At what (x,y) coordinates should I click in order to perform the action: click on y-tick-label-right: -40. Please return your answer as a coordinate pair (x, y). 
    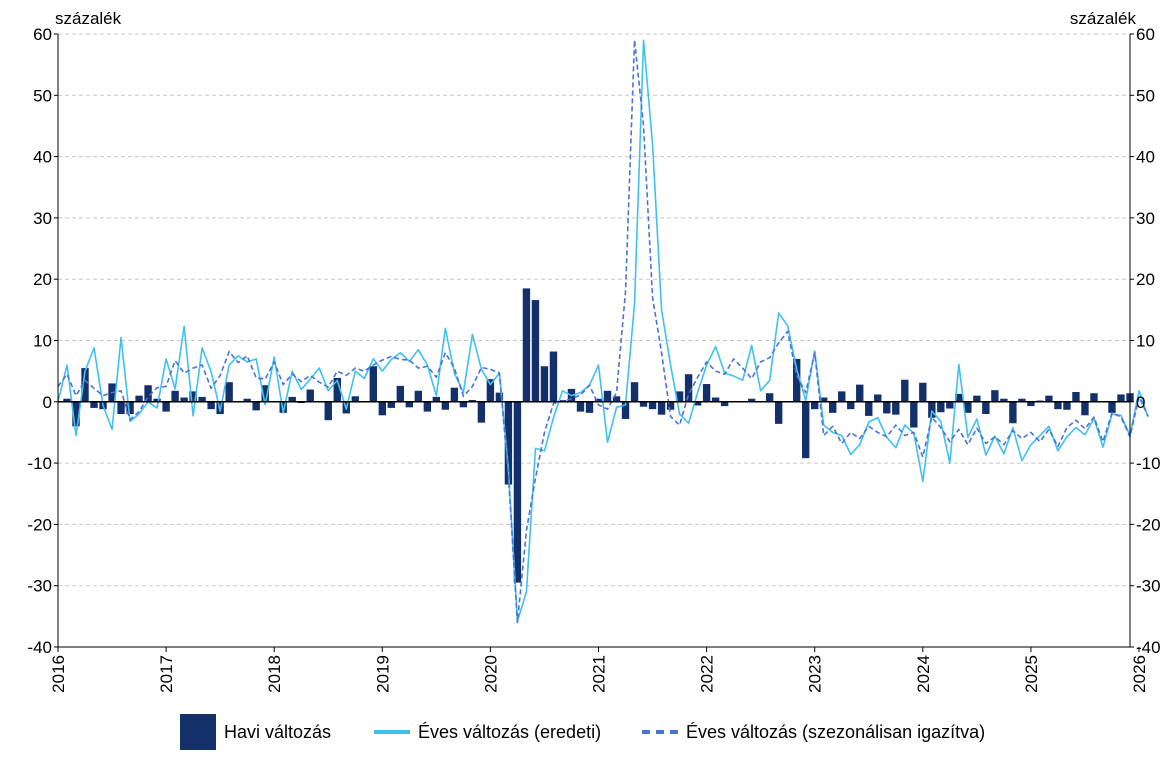
    Looking at the image, I should click on (1148, 647).